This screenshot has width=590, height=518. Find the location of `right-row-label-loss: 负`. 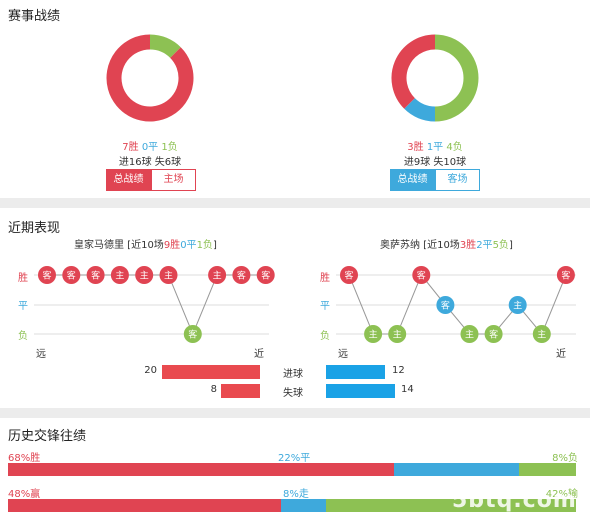

right-row-label-loss: 负 is located at coordinates (325, 336).